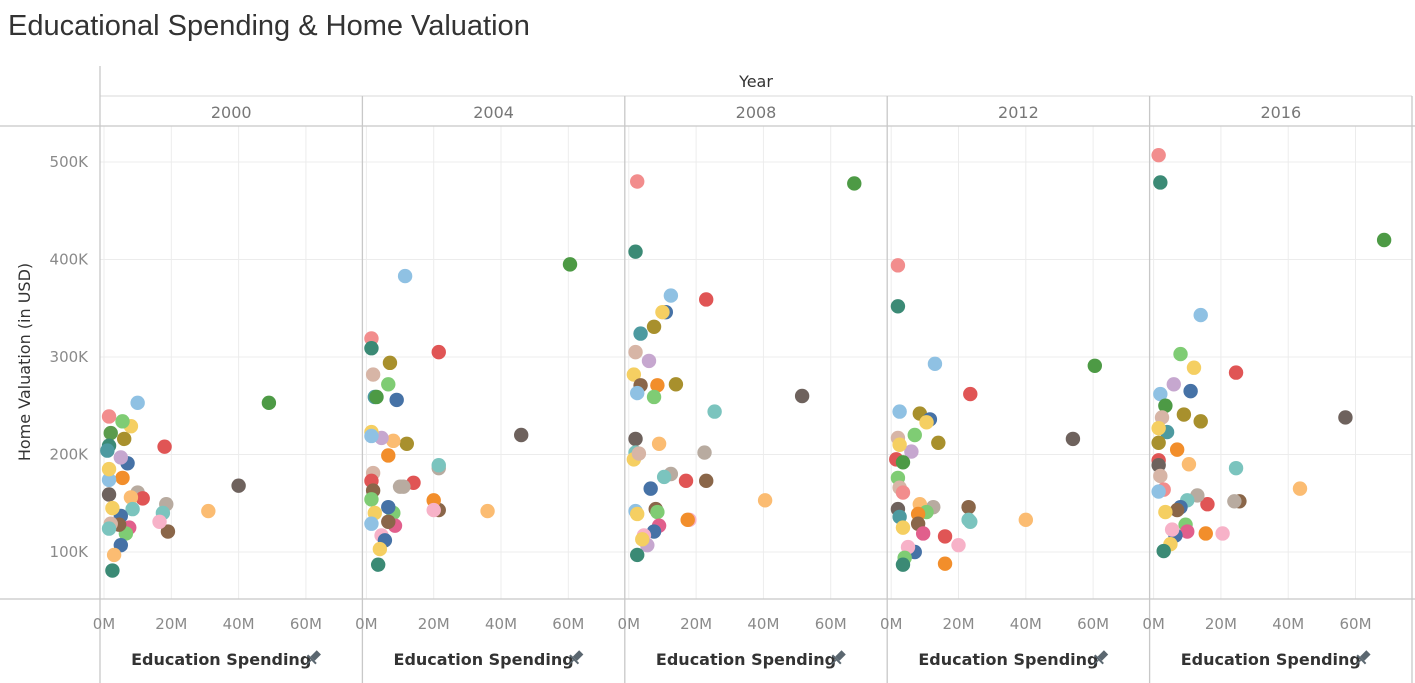 This screenshot has width=1415, height=683. I want to click on x-tick-label: 20M, so click(696, 624).